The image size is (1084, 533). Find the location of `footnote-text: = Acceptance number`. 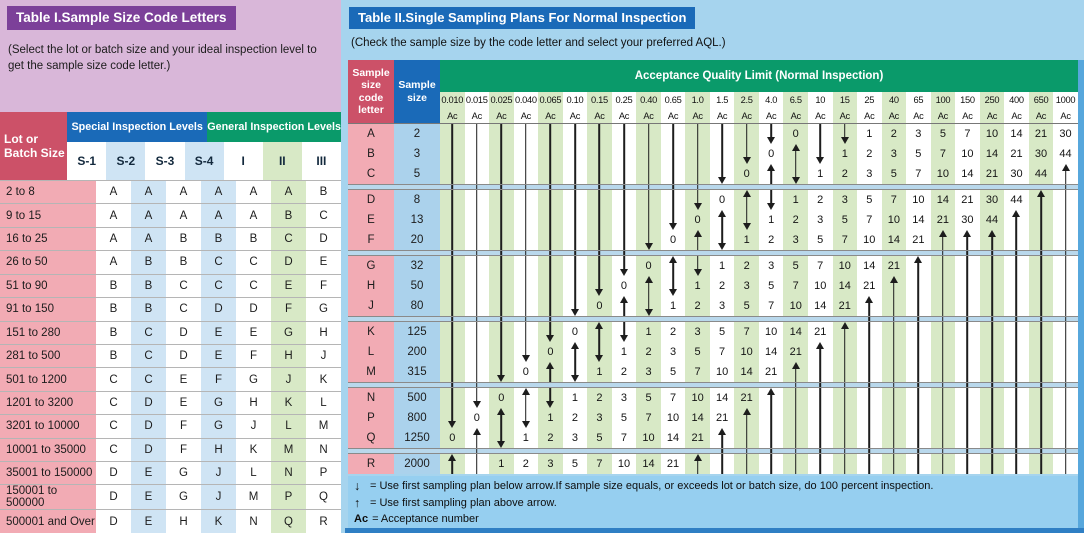

footnote-text: = Acceptance number is located at coordinates (425, 519).